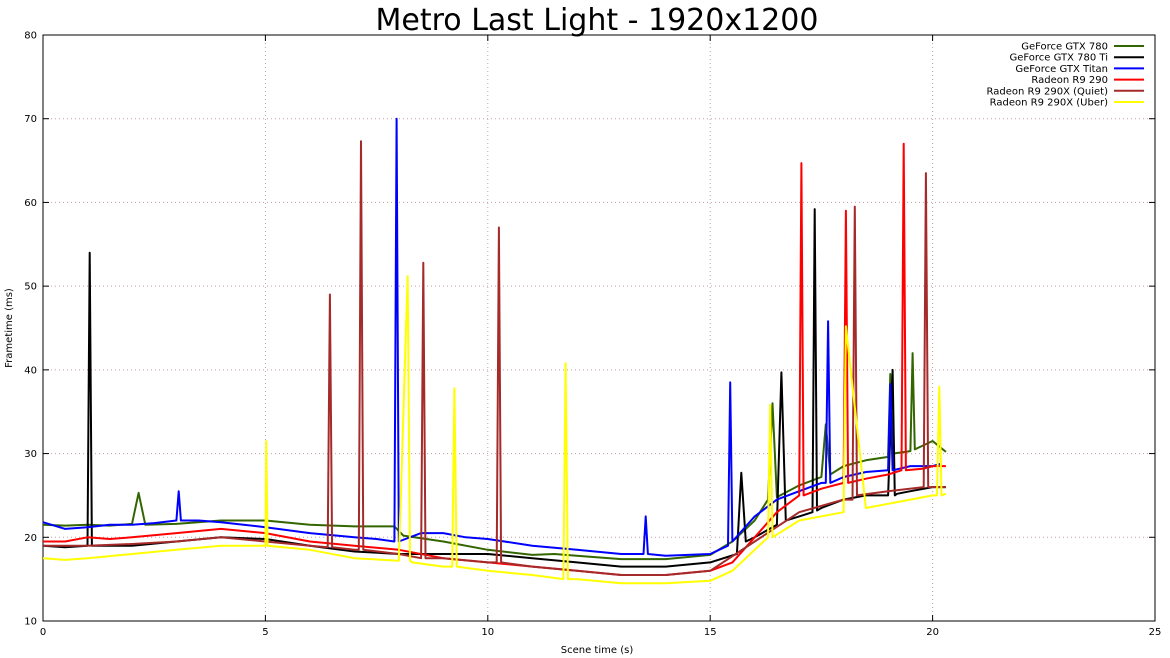 The image size is (1170, 658). I want to click on y-axis-label: Frametime (ms), so click(9, 328).